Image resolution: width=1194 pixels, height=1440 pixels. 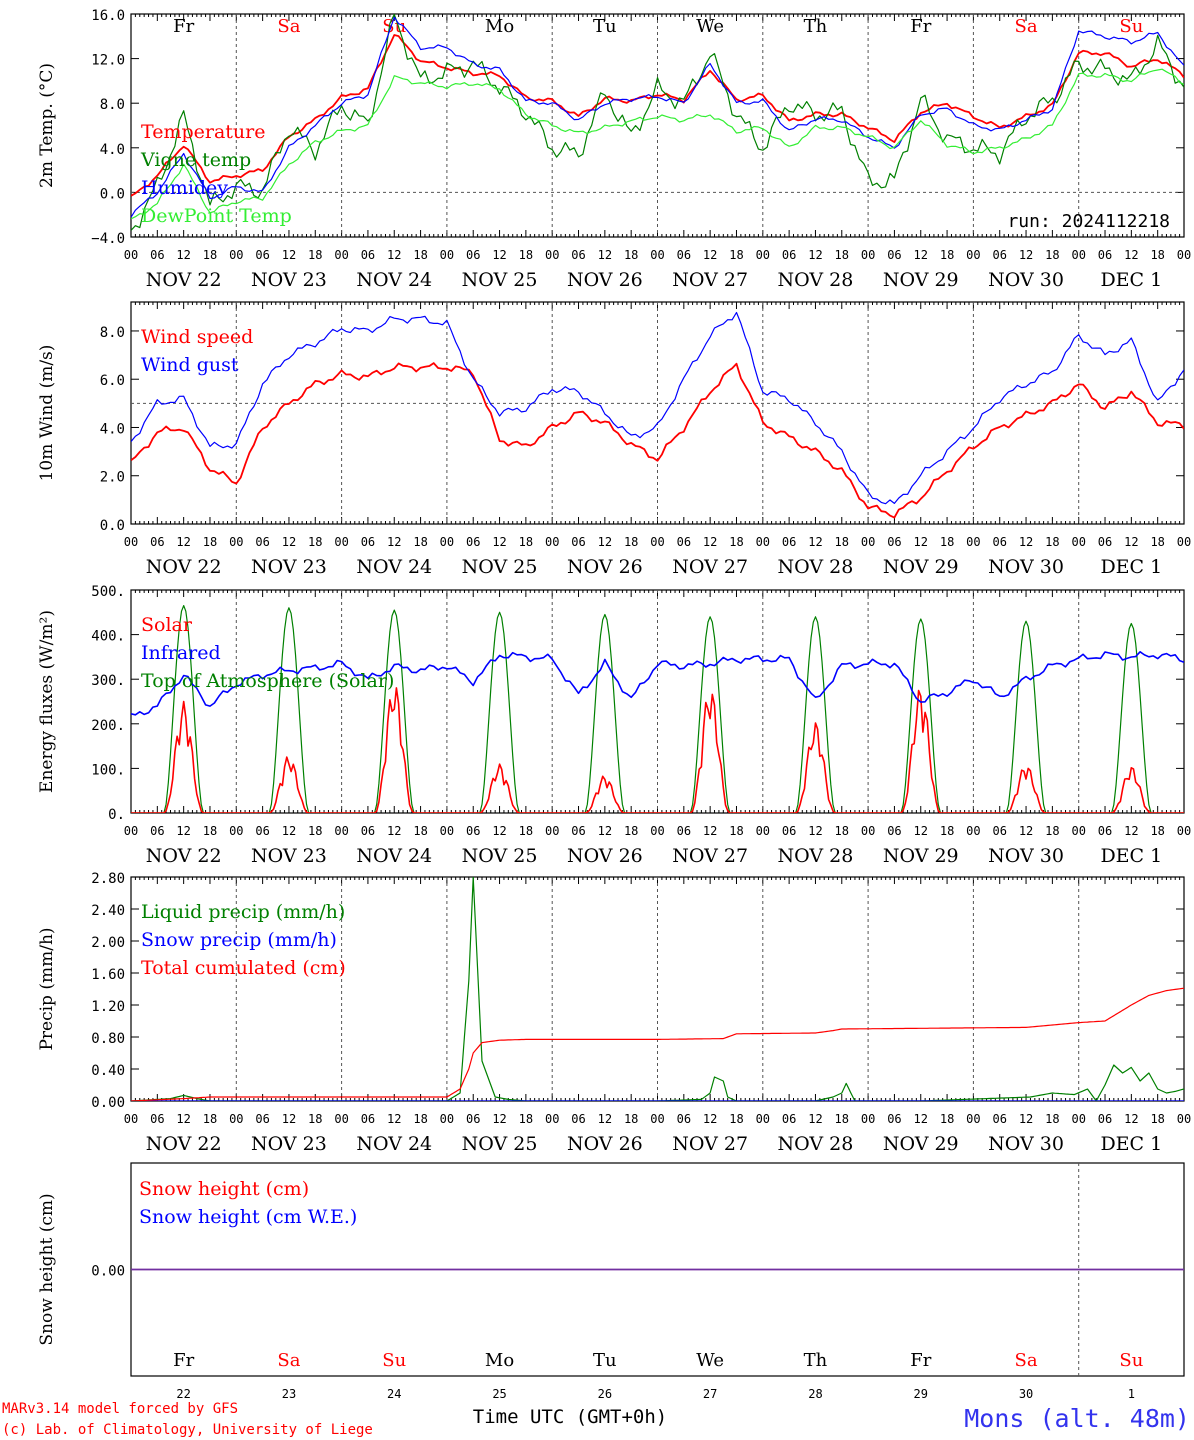 I want to click on date-label: NOV 29, so click(x=921, y=280).